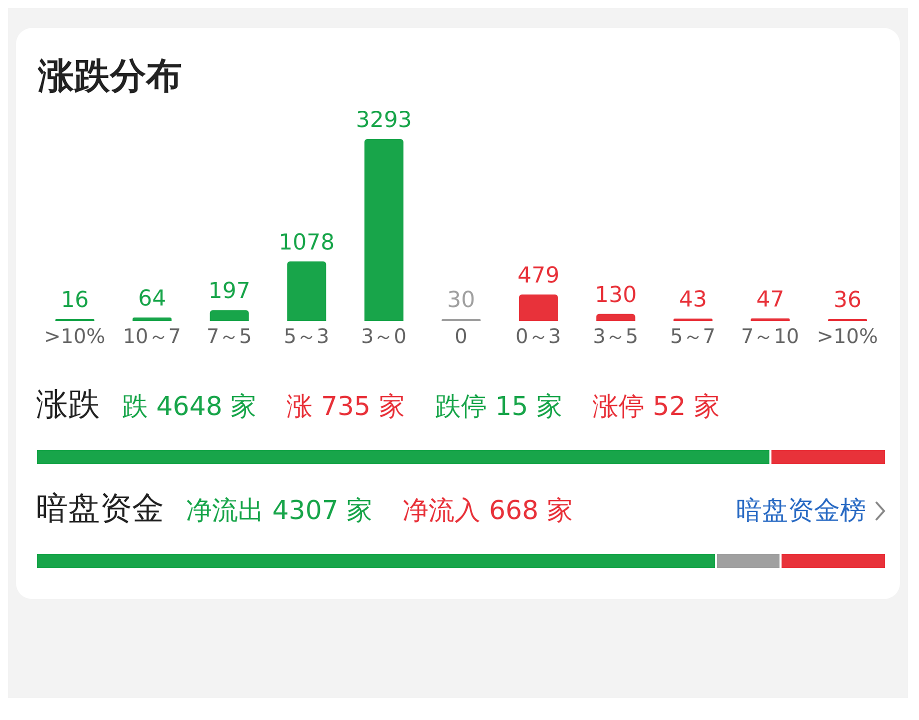 This screenshot has width=919, height=720. I want to click on text: 暗盘资金榜, so click(801, 511).